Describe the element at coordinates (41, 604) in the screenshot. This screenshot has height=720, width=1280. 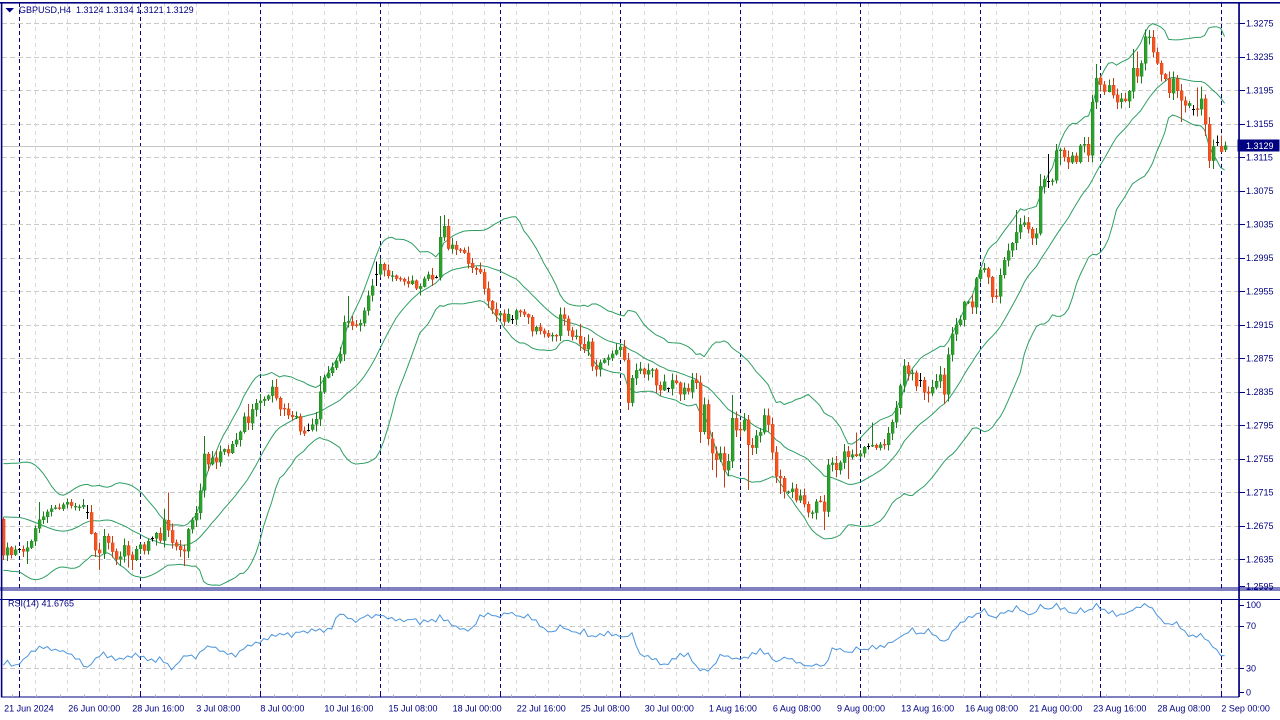
I see `svg-text: RSI(14) 41.6765` at that location.